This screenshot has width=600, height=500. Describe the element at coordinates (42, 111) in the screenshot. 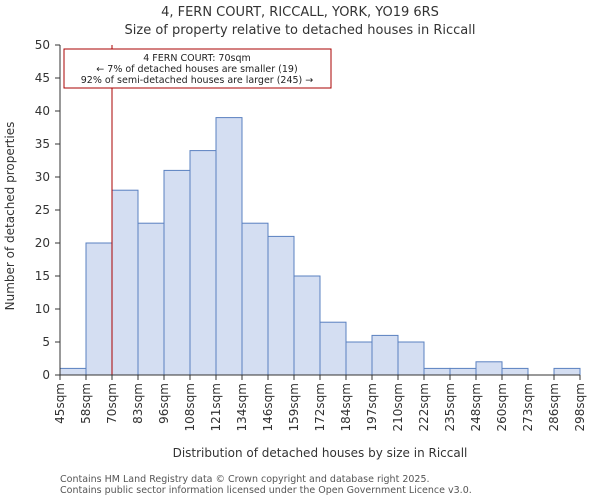

I see `y-tick-label: 40` at that location.